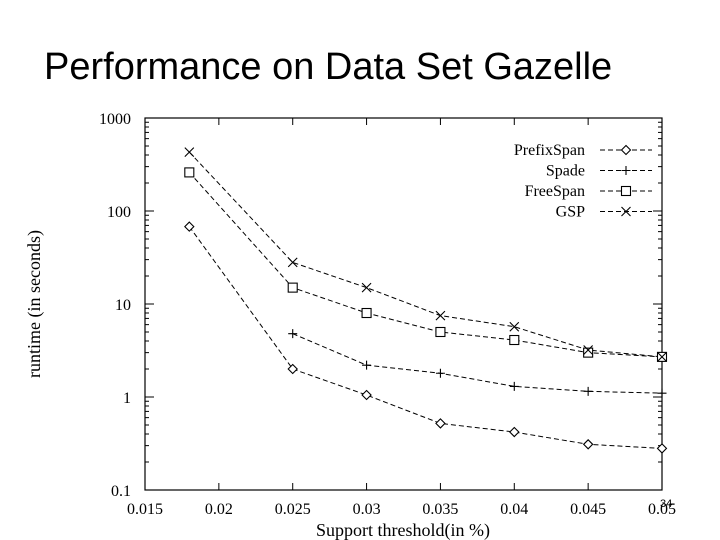 Image resolution: width=720 pixels, height=540 pixels. Describe the element at coordinates (477, 363) in the screenshot. I see `series-line-spade` at that location.